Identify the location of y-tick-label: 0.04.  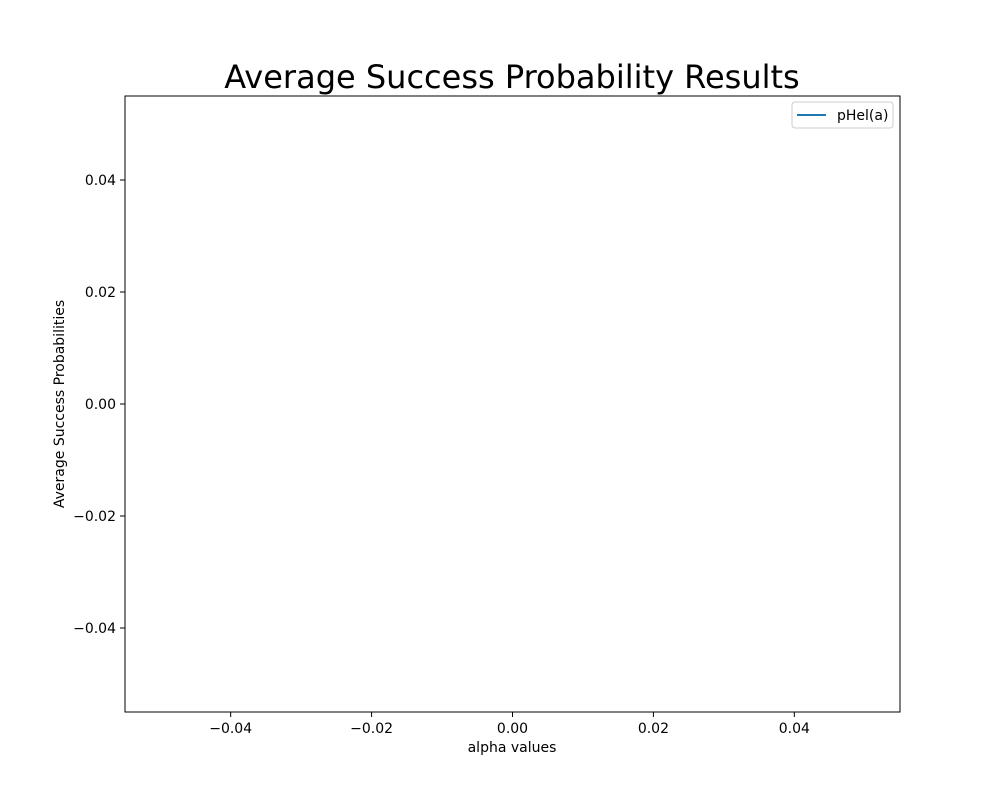
(100, 181).